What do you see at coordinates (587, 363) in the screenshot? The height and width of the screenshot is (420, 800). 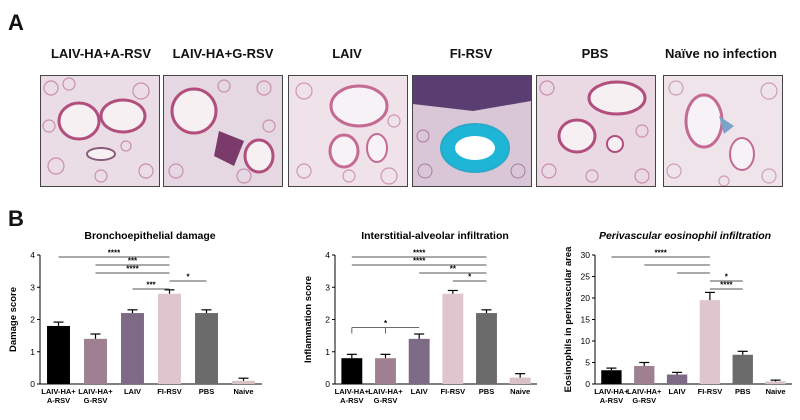 I see `y-tick-label: 5` at bounding box center [587, 363].